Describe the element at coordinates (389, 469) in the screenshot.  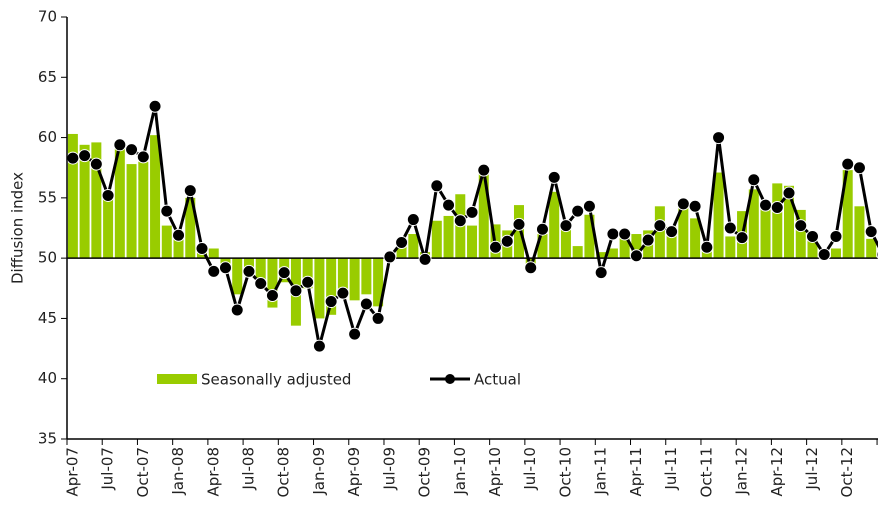
I see `x-tick-label: Jul-09` at that location.